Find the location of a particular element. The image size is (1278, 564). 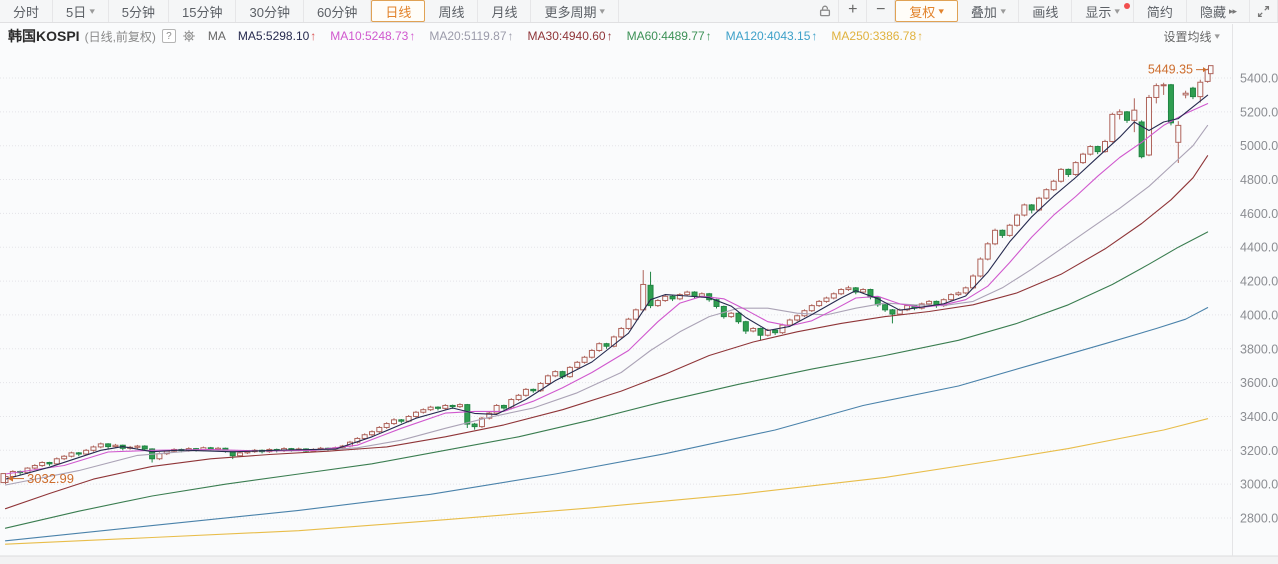

axis-label: 4200.00 is located at coordinates (1259, 282).